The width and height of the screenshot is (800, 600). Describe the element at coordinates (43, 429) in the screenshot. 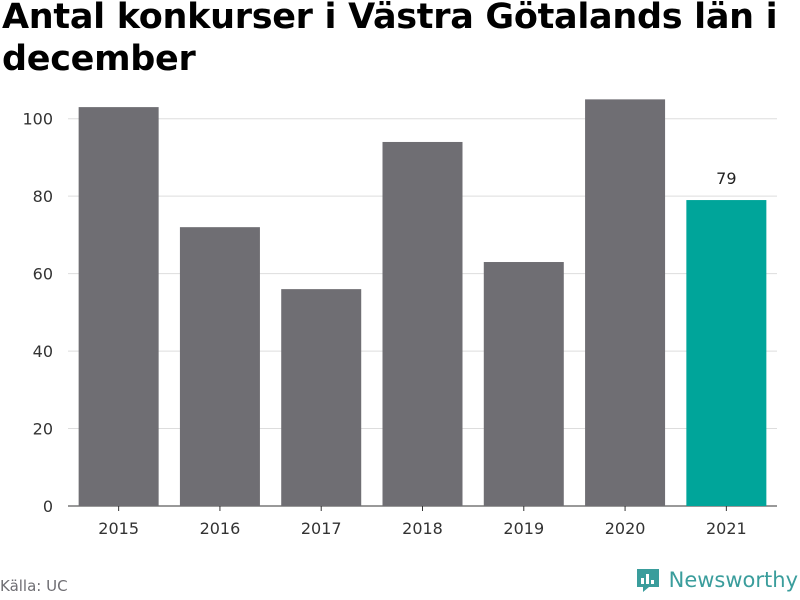

I see `y-tick-label: 20` at that location.